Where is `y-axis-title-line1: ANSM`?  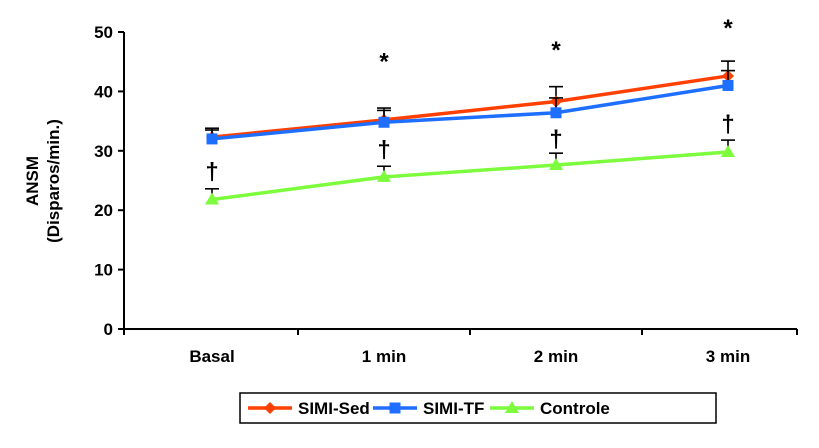 y-axis-title-line1: ANSM is located at coordinates (32, 181).